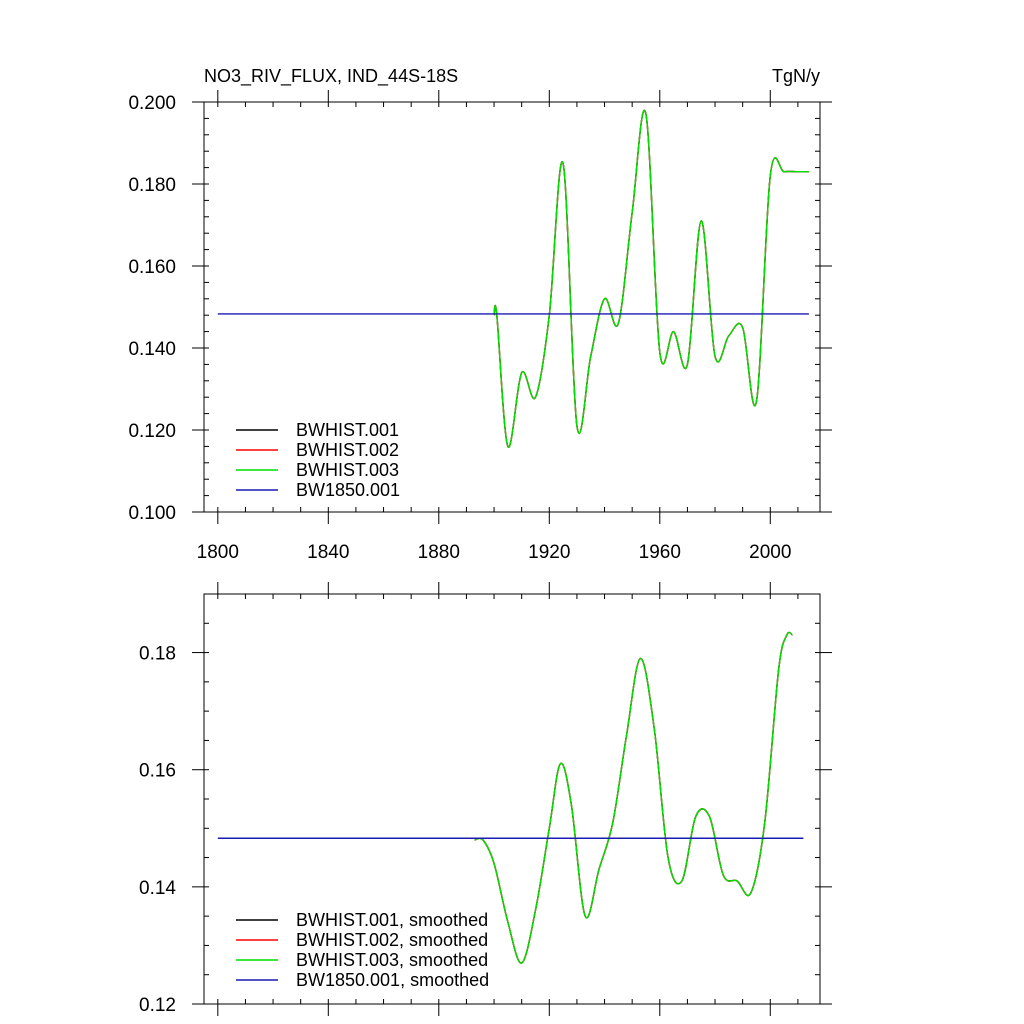 Image resolution: width=1024 pixels, height=1024 pixels. Describe the element at coordinates (157, 654) in the screenshot. I see `y-tick-label: 0.18` at that location.